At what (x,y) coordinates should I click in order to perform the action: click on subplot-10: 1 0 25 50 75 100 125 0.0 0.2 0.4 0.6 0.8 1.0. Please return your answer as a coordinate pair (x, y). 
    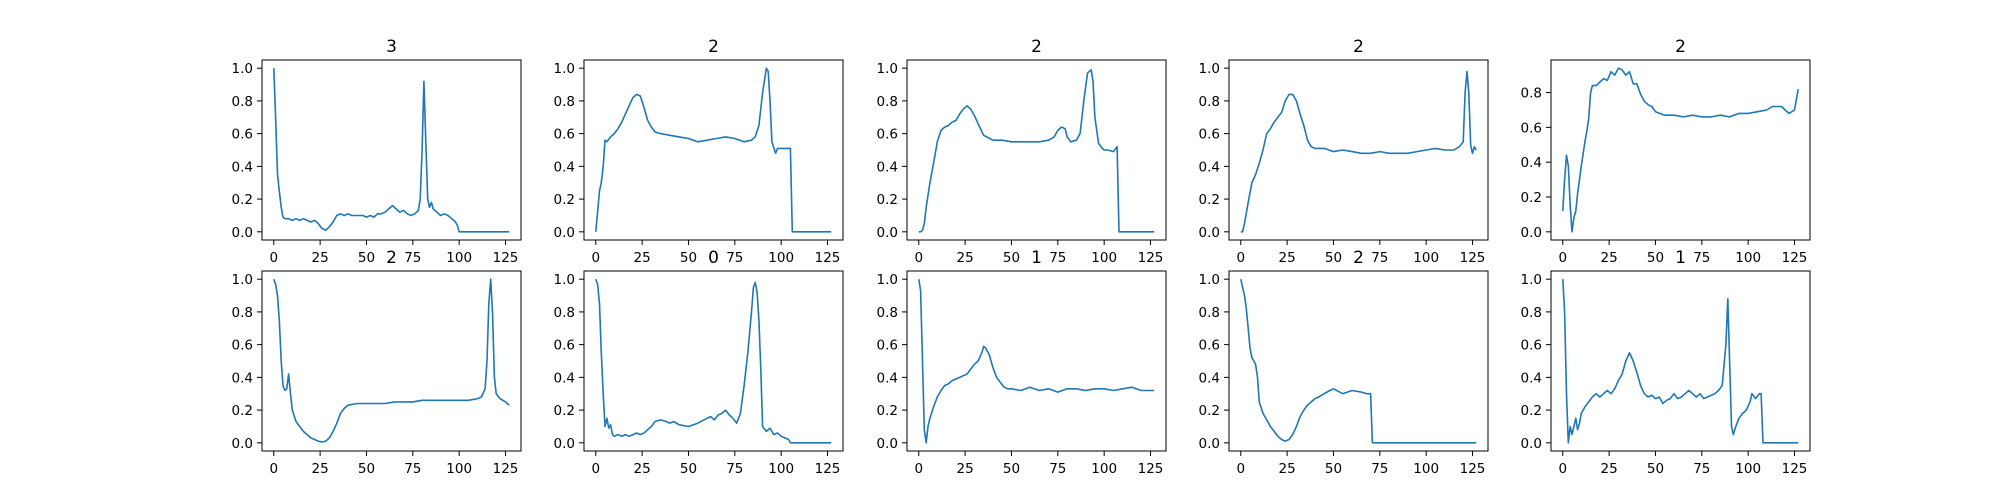
    Looking at the image, I should click on (1666, 362).